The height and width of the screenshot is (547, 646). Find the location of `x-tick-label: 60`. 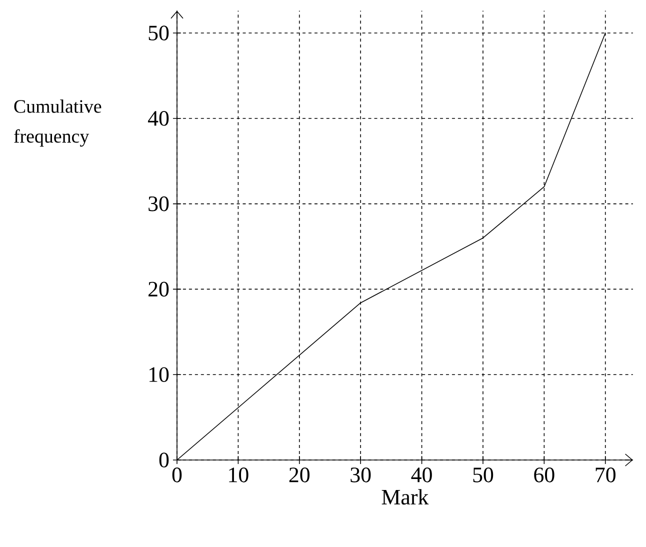

x-tick-label: 60 is located at coordinates (544, 475).